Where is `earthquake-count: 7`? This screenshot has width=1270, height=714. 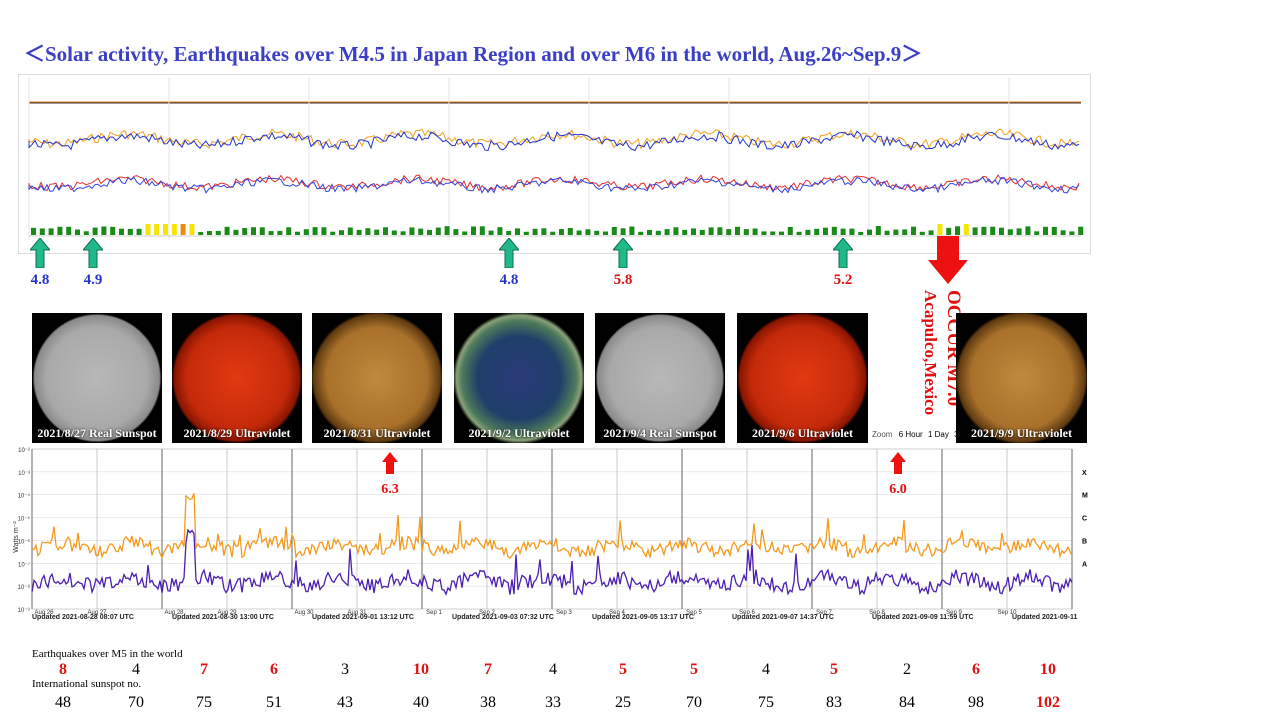 earthquake-count: 7 is located at coordinates (488, 669).